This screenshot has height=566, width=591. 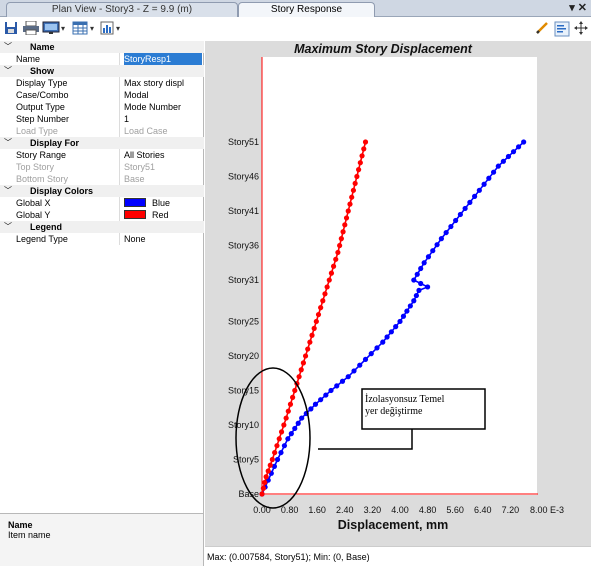 I want to click on pencil-icon, so click(x=542, y=29).